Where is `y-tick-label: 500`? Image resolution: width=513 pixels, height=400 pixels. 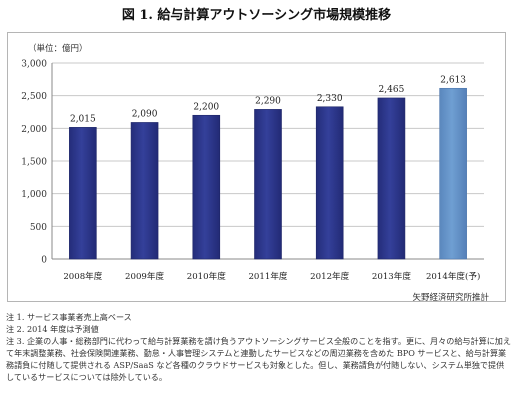
y-tick-label: 500 is located at coordinates (38, 228).